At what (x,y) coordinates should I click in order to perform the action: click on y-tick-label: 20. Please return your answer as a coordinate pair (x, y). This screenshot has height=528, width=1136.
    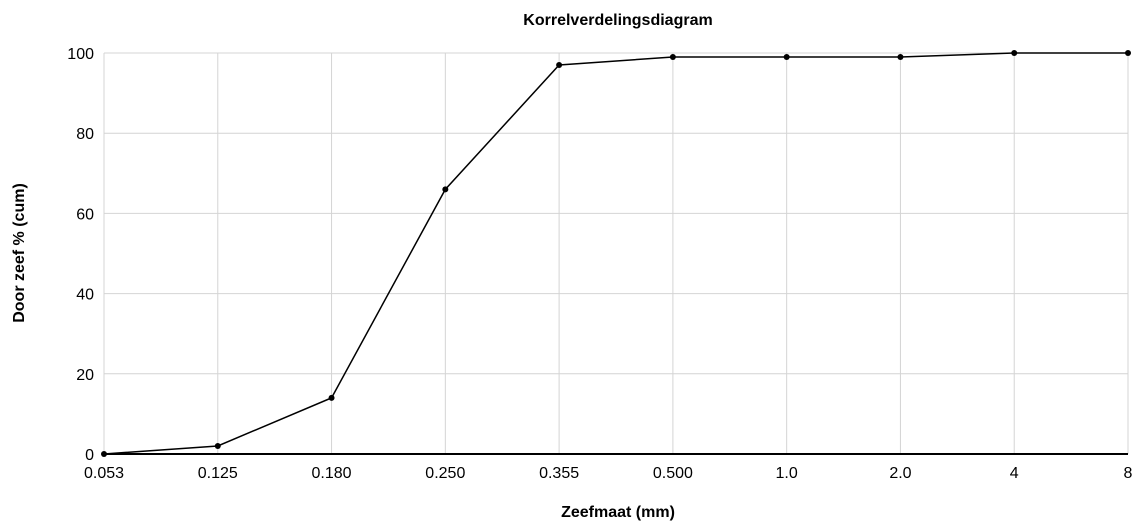
    Looking at the image, I should click on (85, 375).